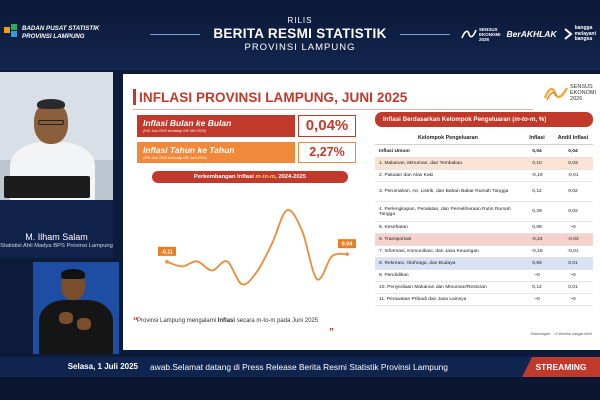 The height and width of the screenshot is (400, 600). What do you see at coordinates (537, 175) in the screenshot?
I see `cell-inflasi: -0,19` at bounding box center [537, 175].